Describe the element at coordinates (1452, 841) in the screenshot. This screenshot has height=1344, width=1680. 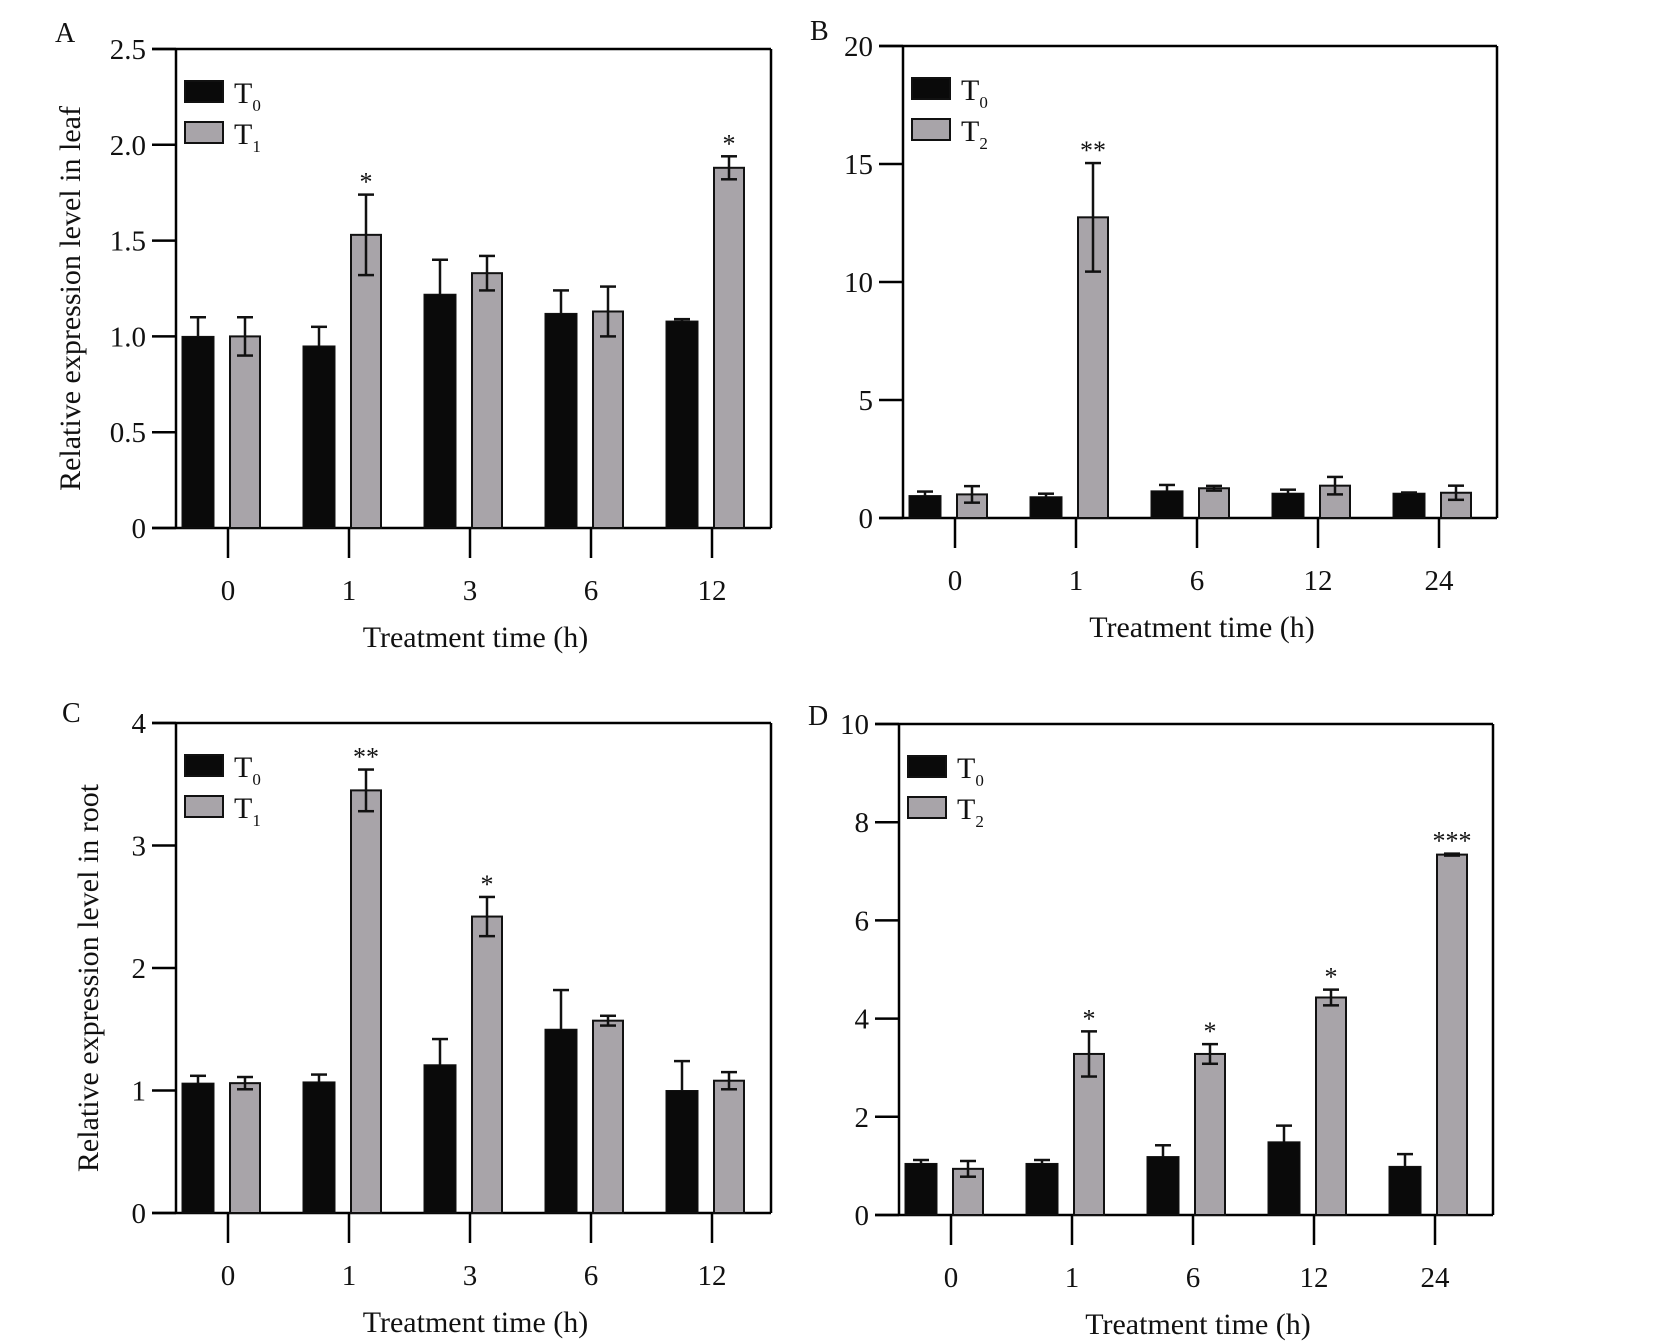
I see `significance-marker: ***` at that location.